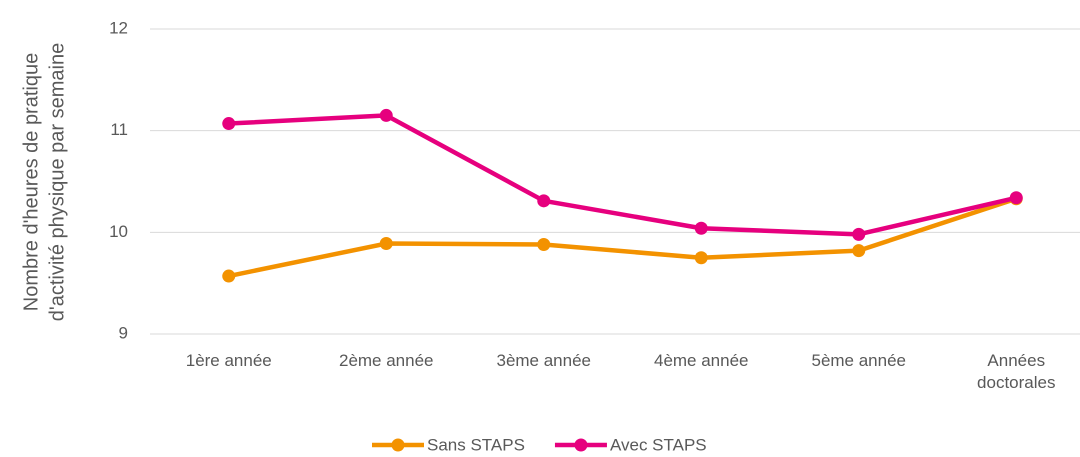 The height and width of the screenshot is (457, 1080). What do you see at coordinates (118, 27) in the screenshot?
I see `y-tick-label: 12` at bounding box center [118, 27].